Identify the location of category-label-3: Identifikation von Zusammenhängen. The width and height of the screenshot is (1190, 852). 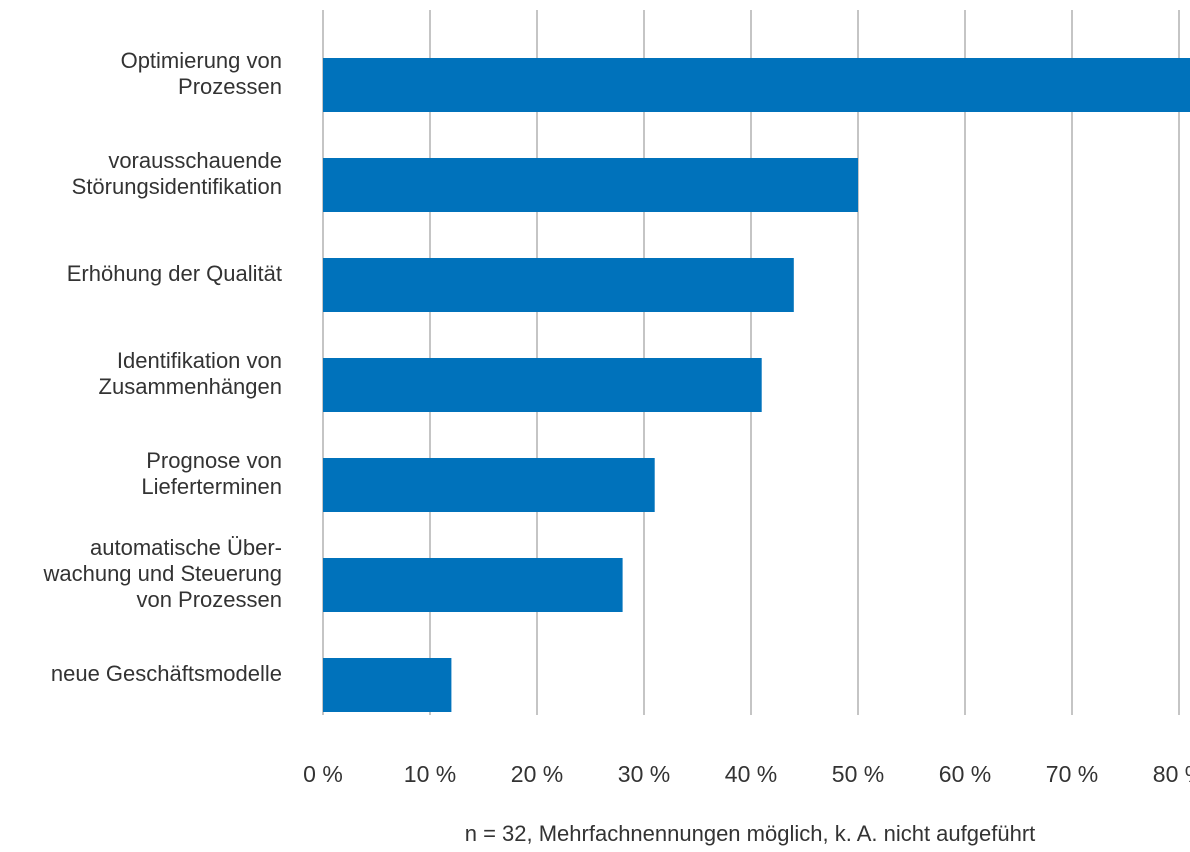
(190, 373).